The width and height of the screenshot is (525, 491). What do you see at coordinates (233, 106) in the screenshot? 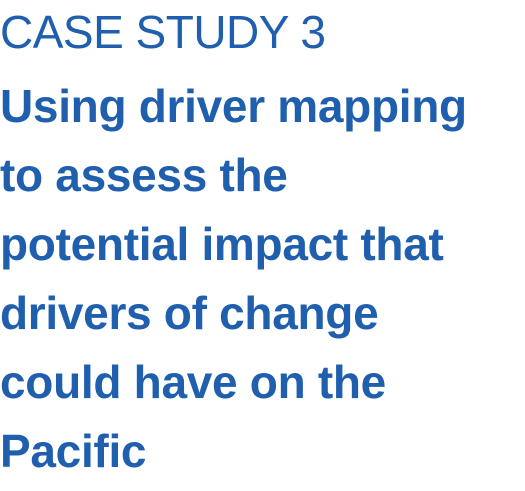
I see `title-line-1: Using driver mapping` at bounding box center [233, 106].